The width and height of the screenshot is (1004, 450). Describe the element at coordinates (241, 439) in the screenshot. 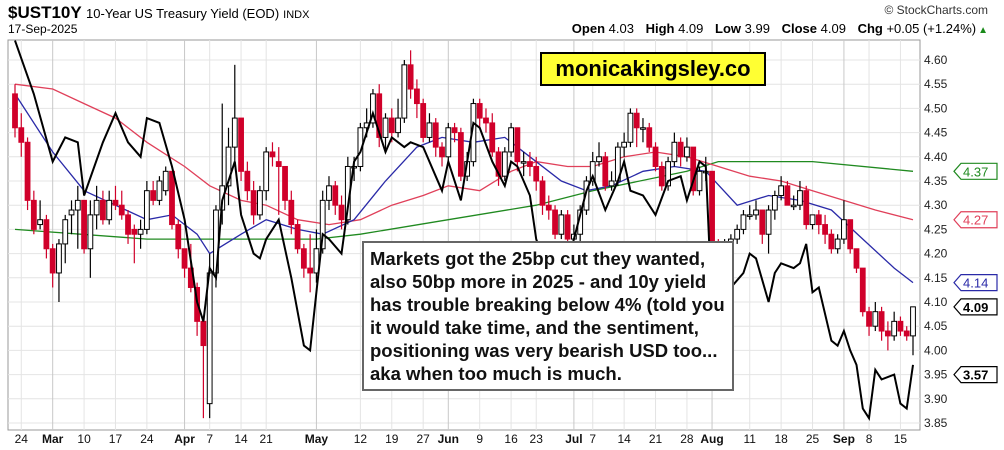

I see `x-tick-label: 14` at that location.